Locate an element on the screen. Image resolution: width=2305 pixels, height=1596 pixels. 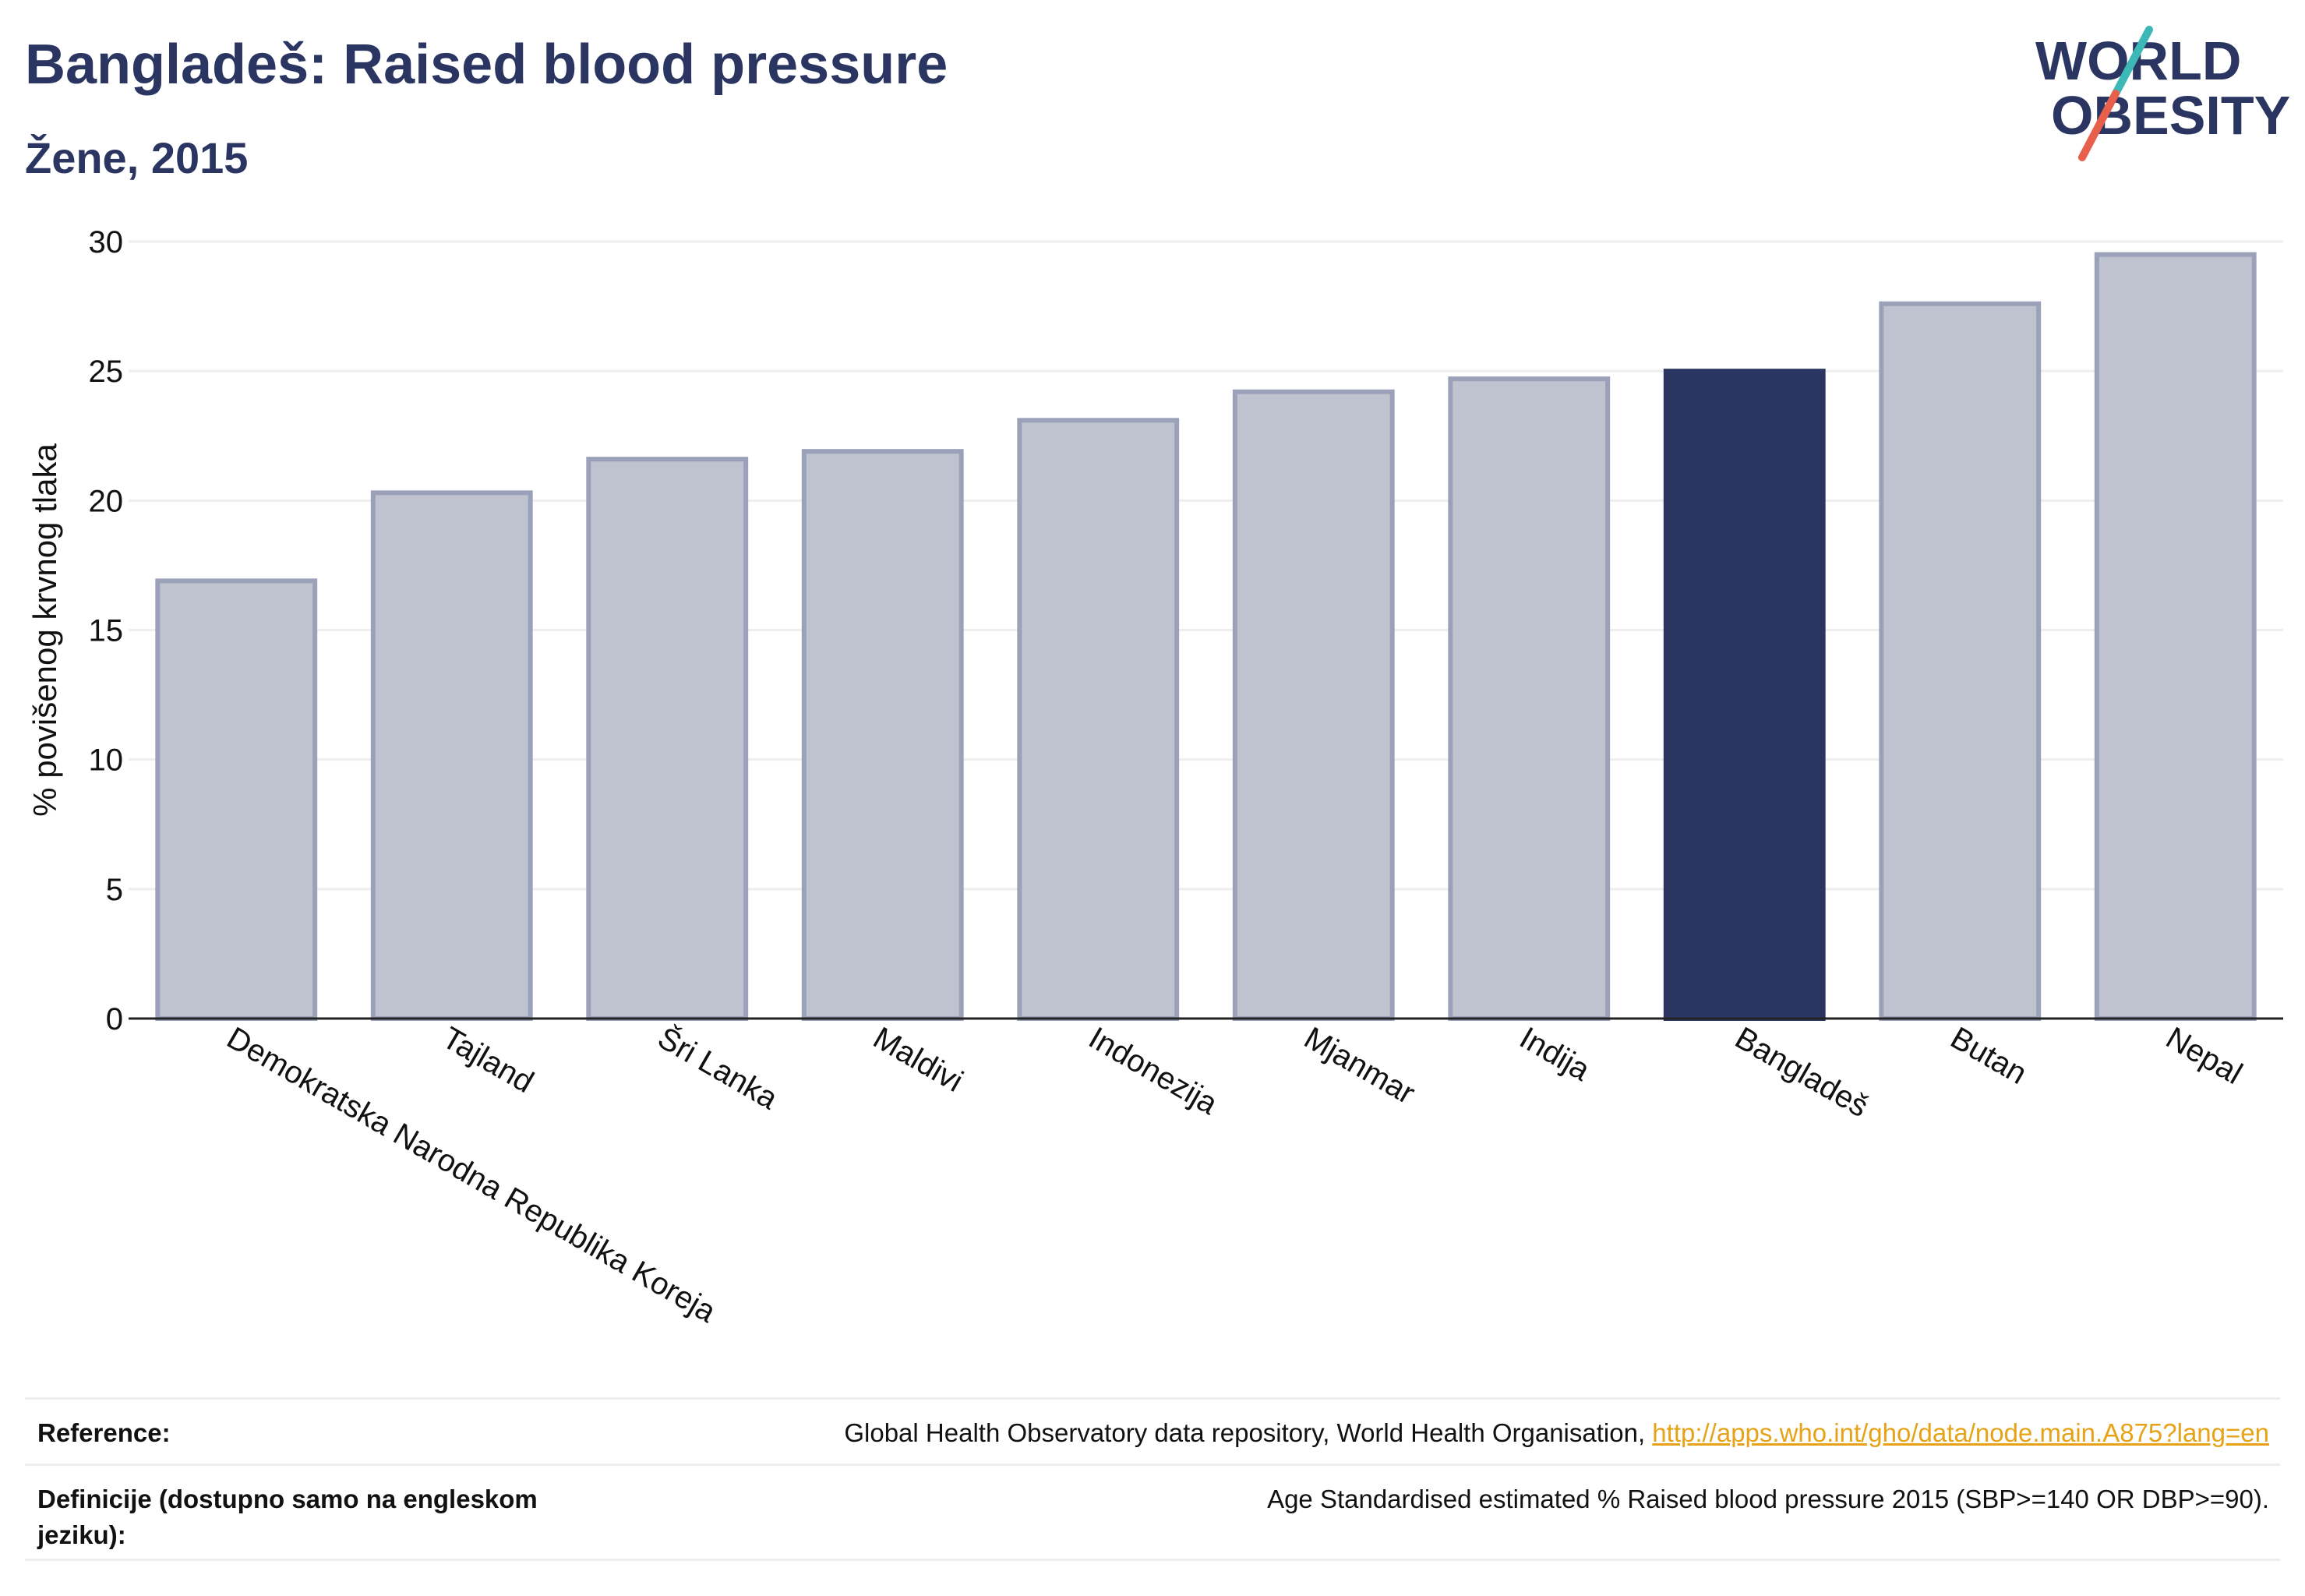
logo-text-world: WORLD is located at coordinates (2138, 60).